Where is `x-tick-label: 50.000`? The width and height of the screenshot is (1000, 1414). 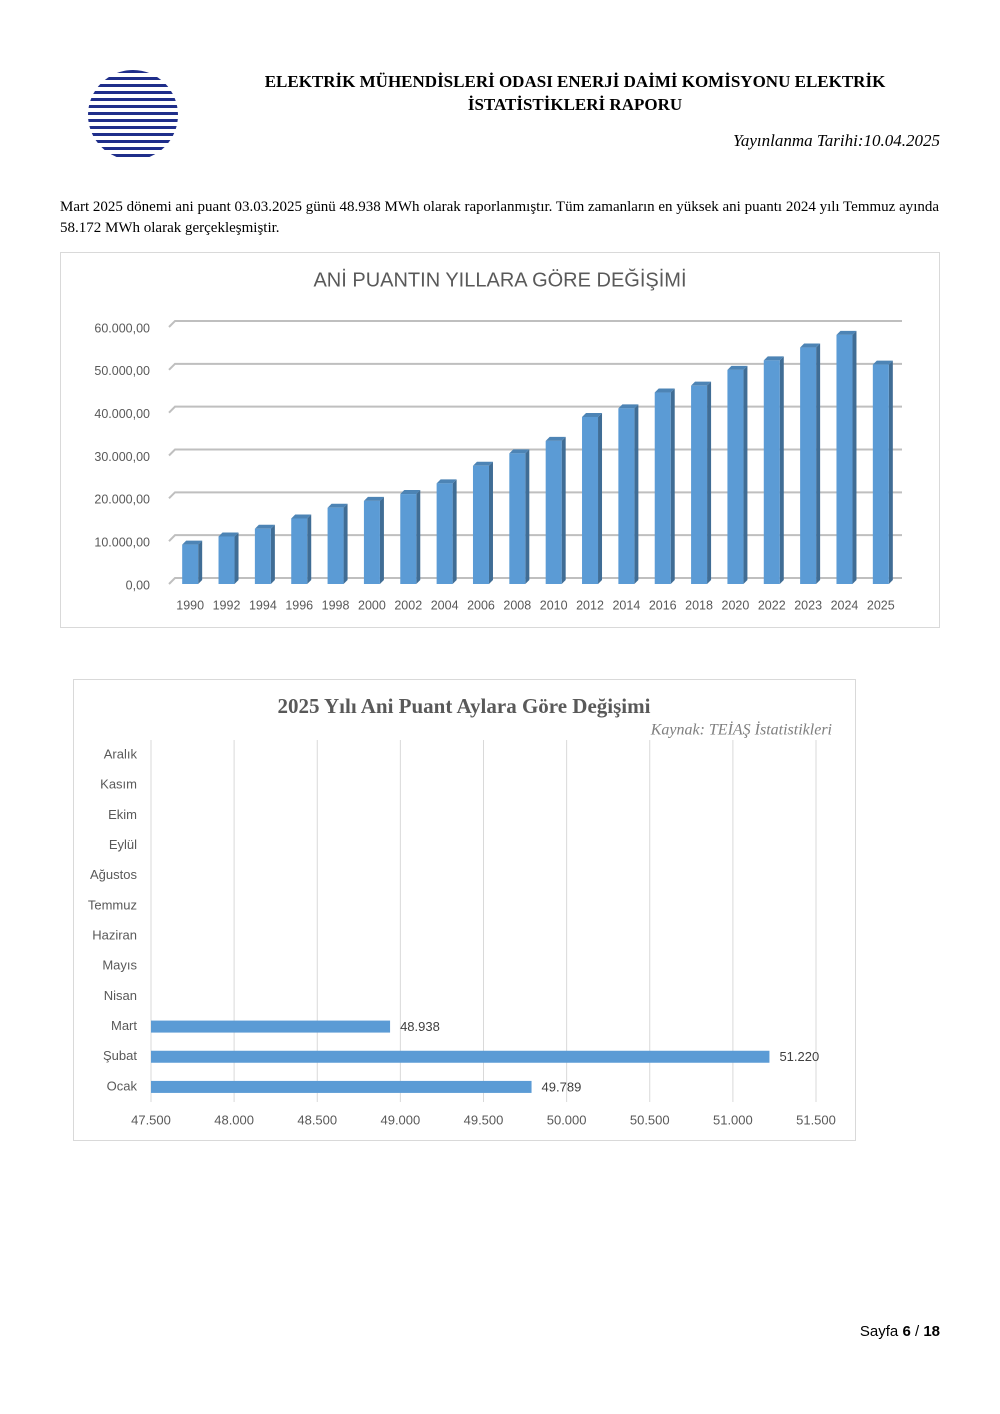 x-tick-label: 50.000 is located at coordinates (567, 1119).